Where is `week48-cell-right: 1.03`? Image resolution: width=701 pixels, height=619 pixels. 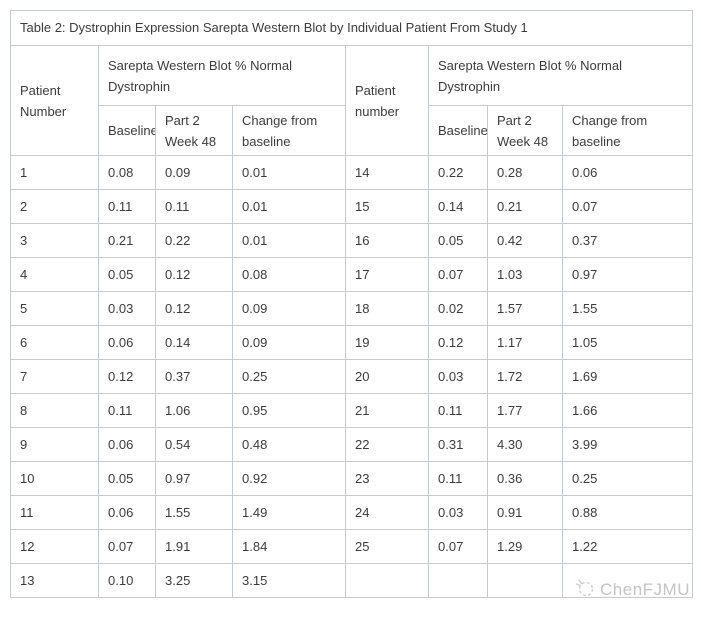
week48-cell-right: 1.03 is located at coordinates (525, 274).